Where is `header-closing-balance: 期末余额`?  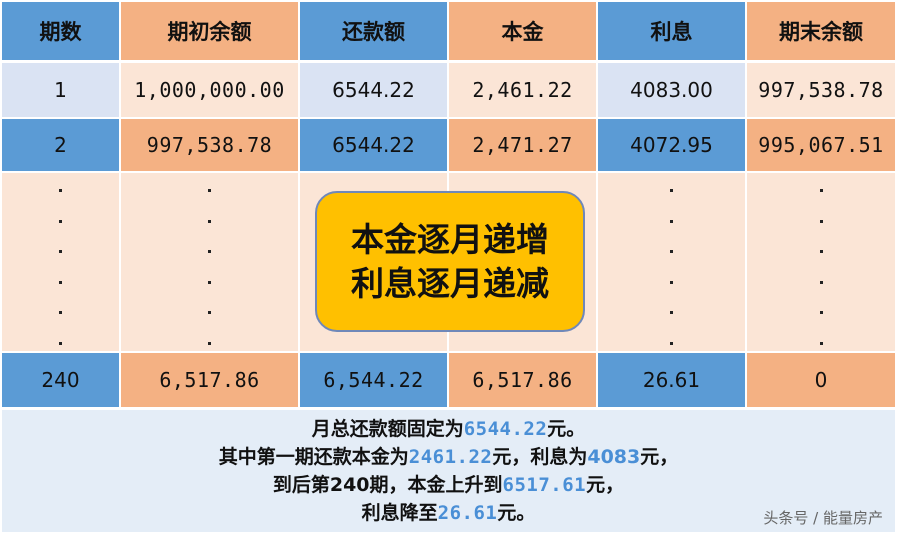
header-closing-balance: 期末余额 is located at coordinates (821, 31).